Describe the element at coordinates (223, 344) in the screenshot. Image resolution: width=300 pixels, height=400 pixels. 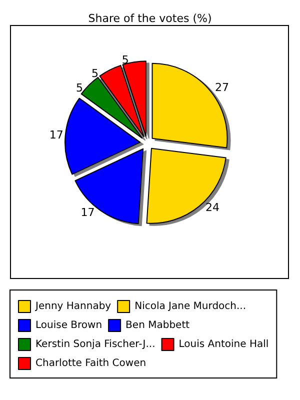
I see `legend-label: Louis Antoine Hall` at that location.